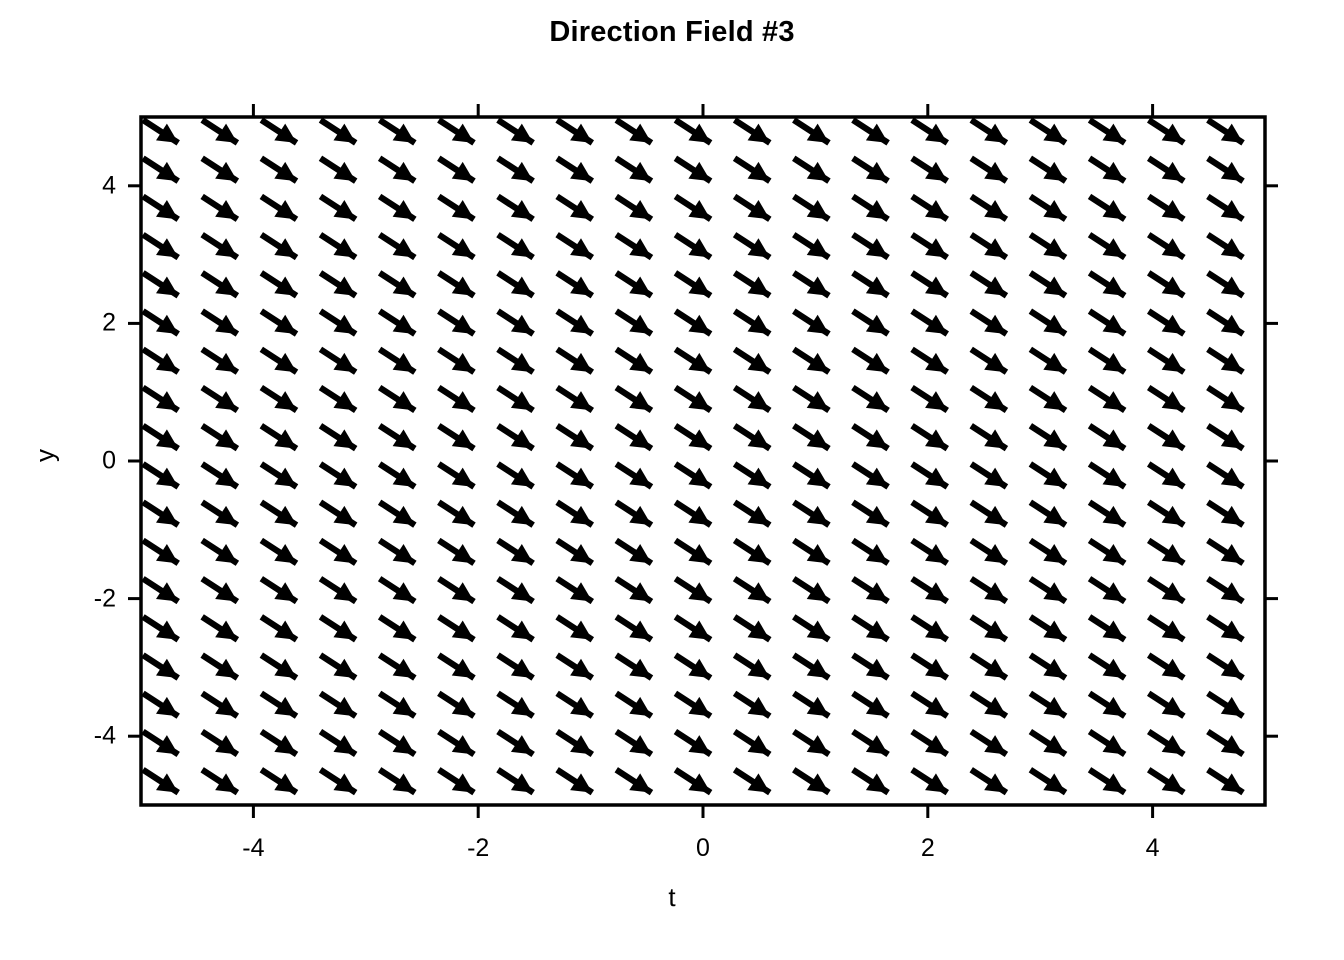 The image size is (1344, 960). What do you see at coordinates (927, 848) in the screenshot?
I see `x-tick-label: 2` at bounding box center [927, 848].